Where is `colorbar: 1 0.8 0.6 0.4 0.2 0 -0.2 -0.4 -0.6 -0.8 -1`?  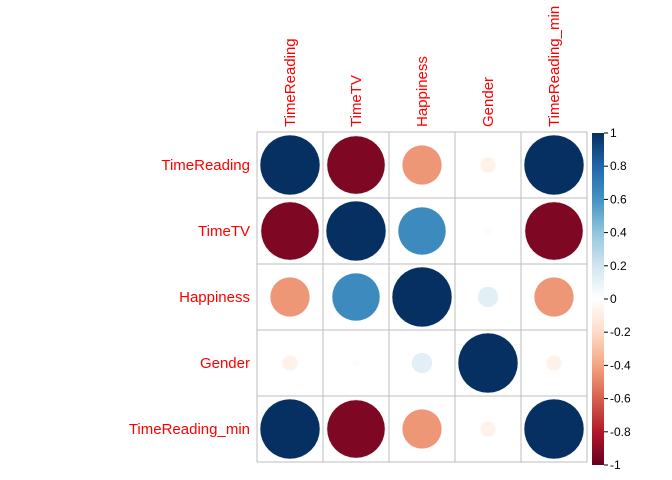
colorbar: 1 0.8 0.6 0.4 0.2 0 -0.2 -0.4 -0.6 -0.8 -1 is located at coordinates (611, 299).